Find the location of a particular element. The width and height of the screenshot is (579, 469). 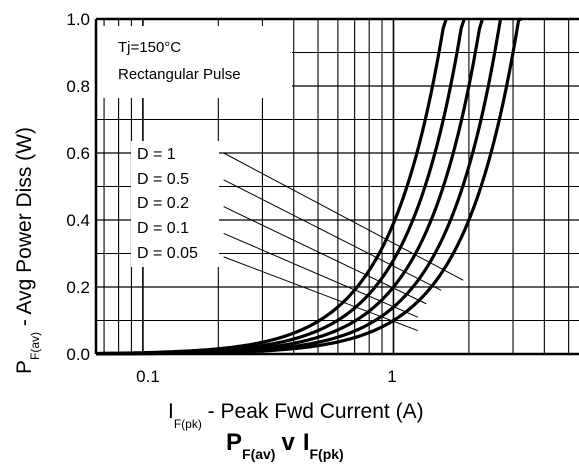

annotation-box is located at coordinates (194, 62).